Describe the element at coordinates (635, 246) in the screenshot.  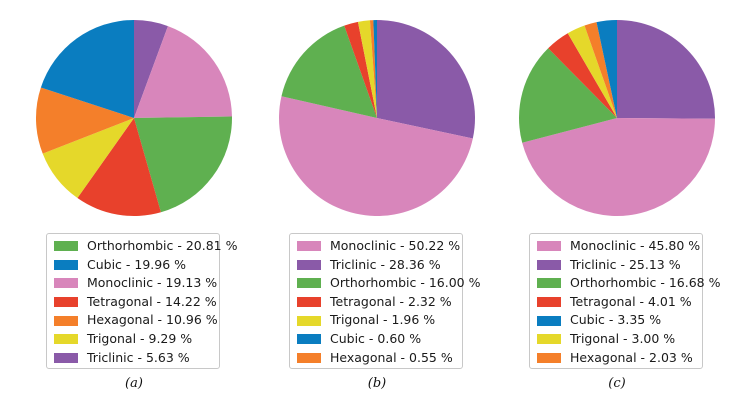
I see `legend-label-monoclinic-c: Monoclinic - 45.80 %` at that location.